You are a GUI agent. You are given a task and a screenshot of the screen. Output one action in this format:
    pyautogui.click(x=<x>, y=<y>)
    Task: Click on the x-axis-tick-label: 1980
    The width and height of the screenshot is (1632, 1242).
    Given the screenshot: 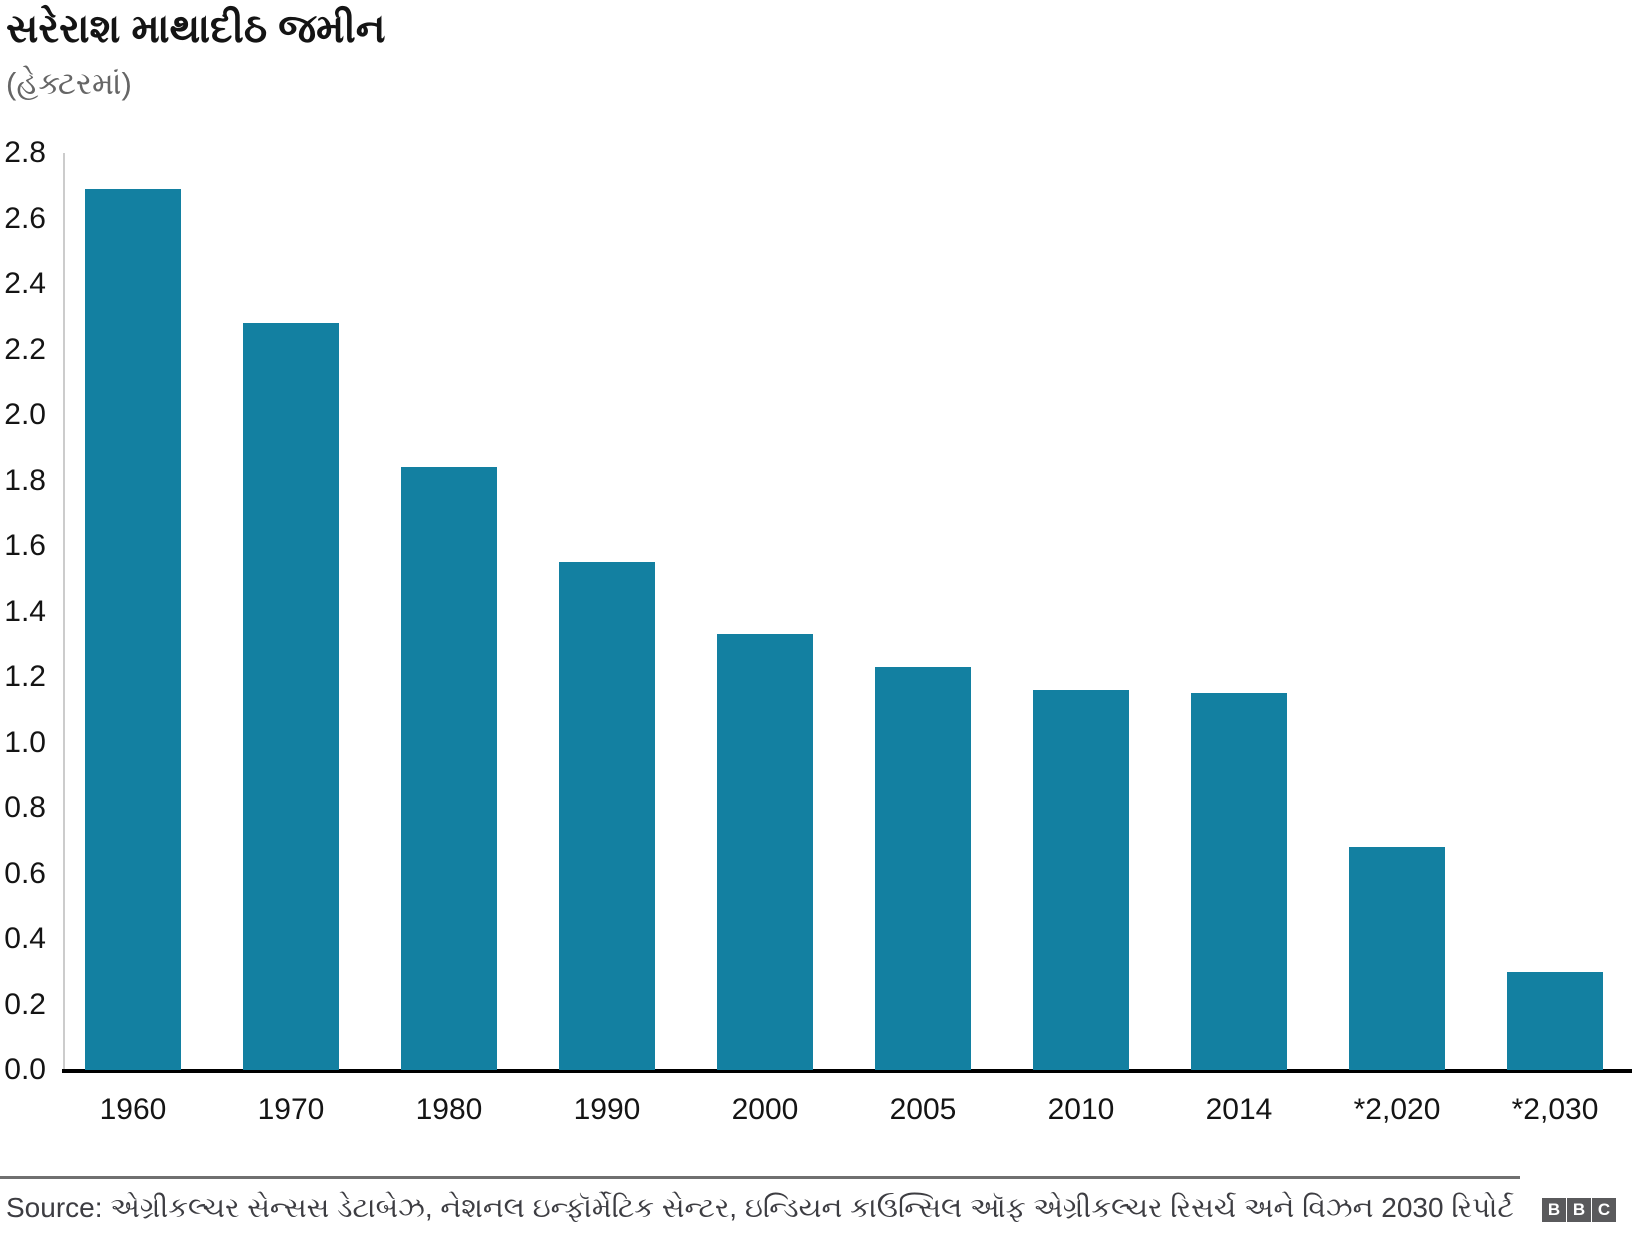 What is the action you would take?
    pyautogui.click(x=449, y=1109)
    